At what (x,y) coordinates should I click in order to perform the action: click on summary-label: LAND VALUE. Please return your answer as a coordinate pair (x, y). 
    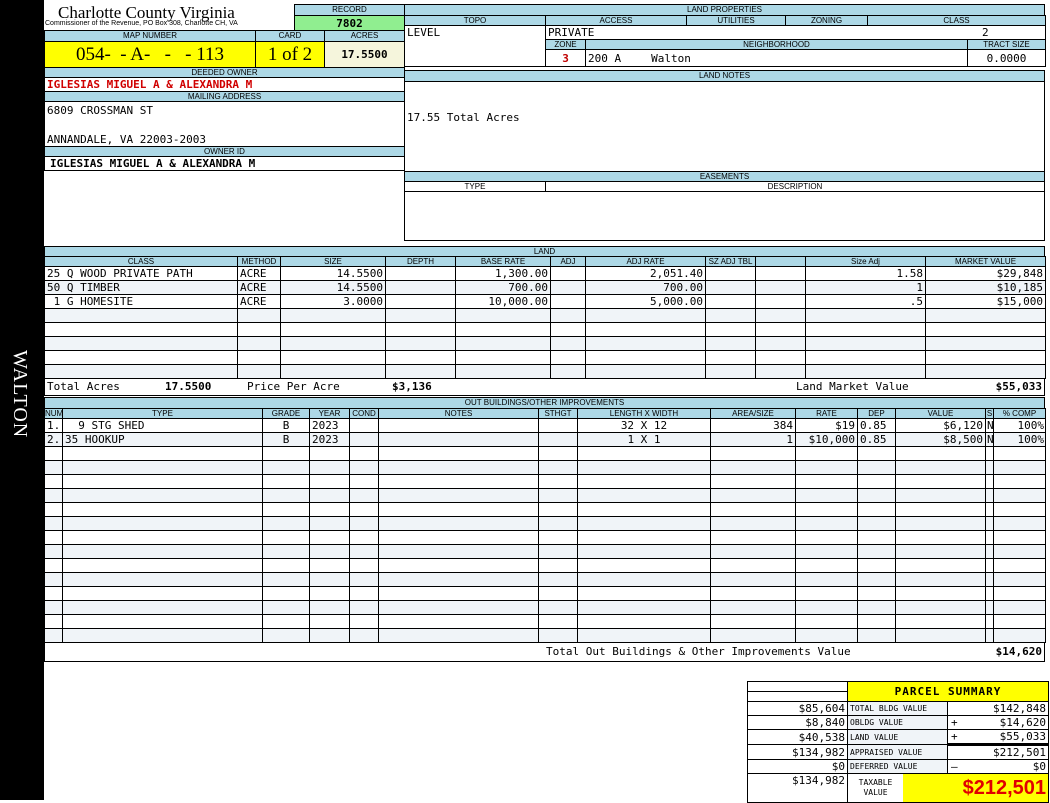
    Looking at the image, I should click on (897, 737).